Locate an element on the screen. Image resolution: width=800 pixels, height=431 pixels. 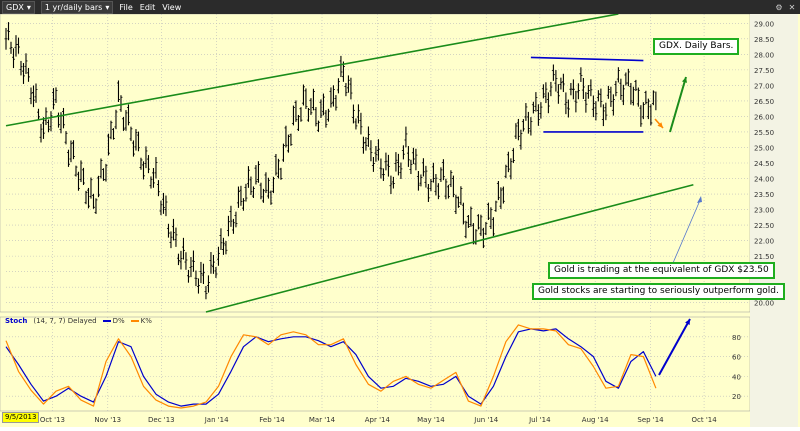
y-tick-label: 24.00 is located at coordinates (764, 180).